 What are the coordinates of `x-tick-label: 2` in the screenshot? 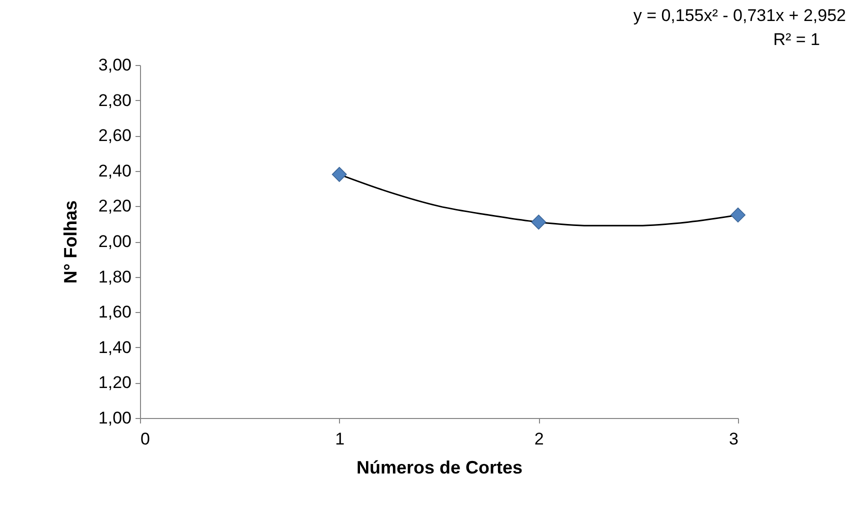 It's located at (539, 439).